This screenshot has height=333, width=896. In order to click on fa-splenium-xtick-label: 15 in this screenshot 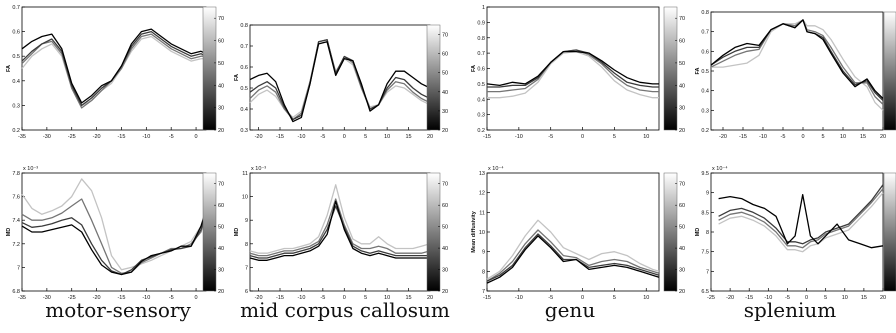, I will do `click(863, 137)`.